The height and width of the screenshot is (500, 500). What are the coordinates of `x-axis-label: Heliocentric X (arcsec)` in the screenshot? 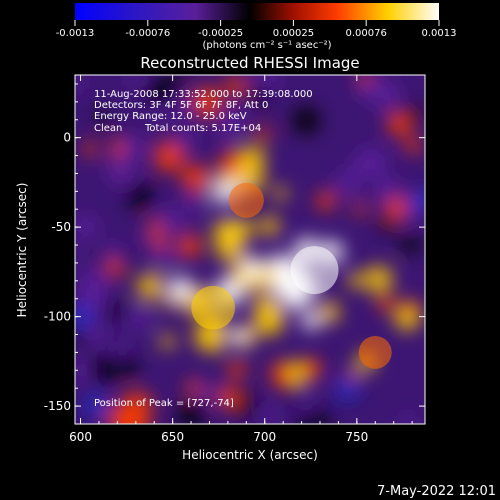 It's located at (250, 455).